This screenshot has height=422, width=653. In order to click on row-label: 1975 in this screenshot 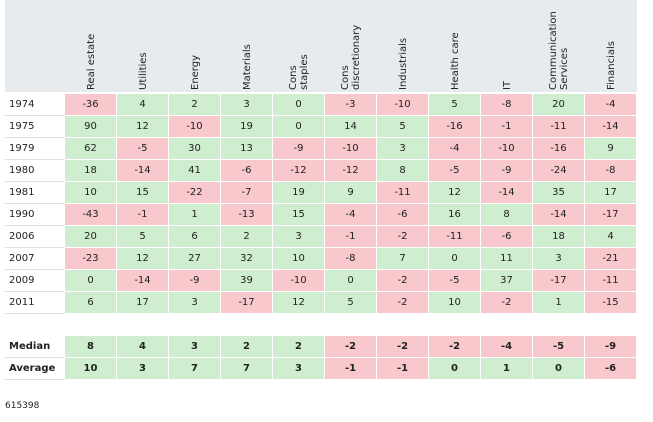, I will do `click(35, 127)`.